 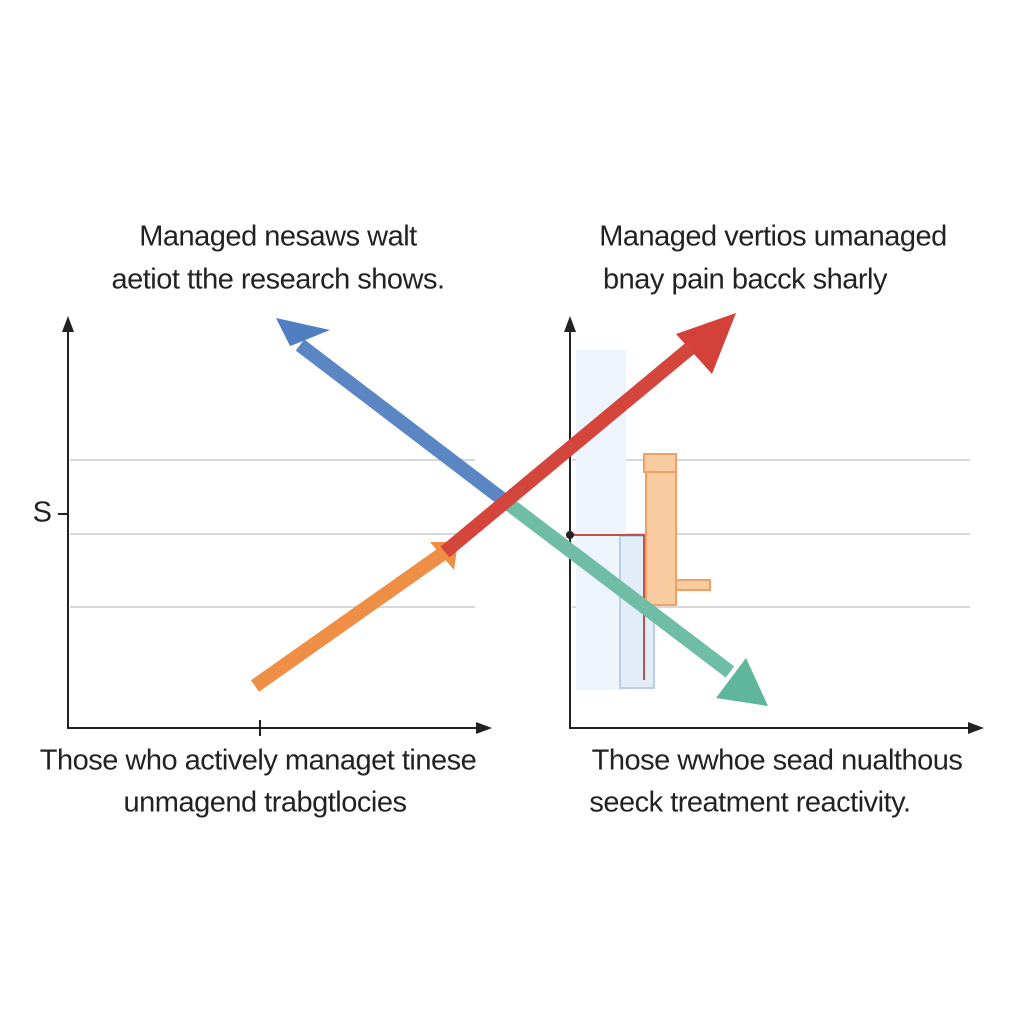 What do you see at coordinates (745, 280) in the screenshot?
I see `title-line: bnay pain bacck sharly` at bounding box center [745, 280].